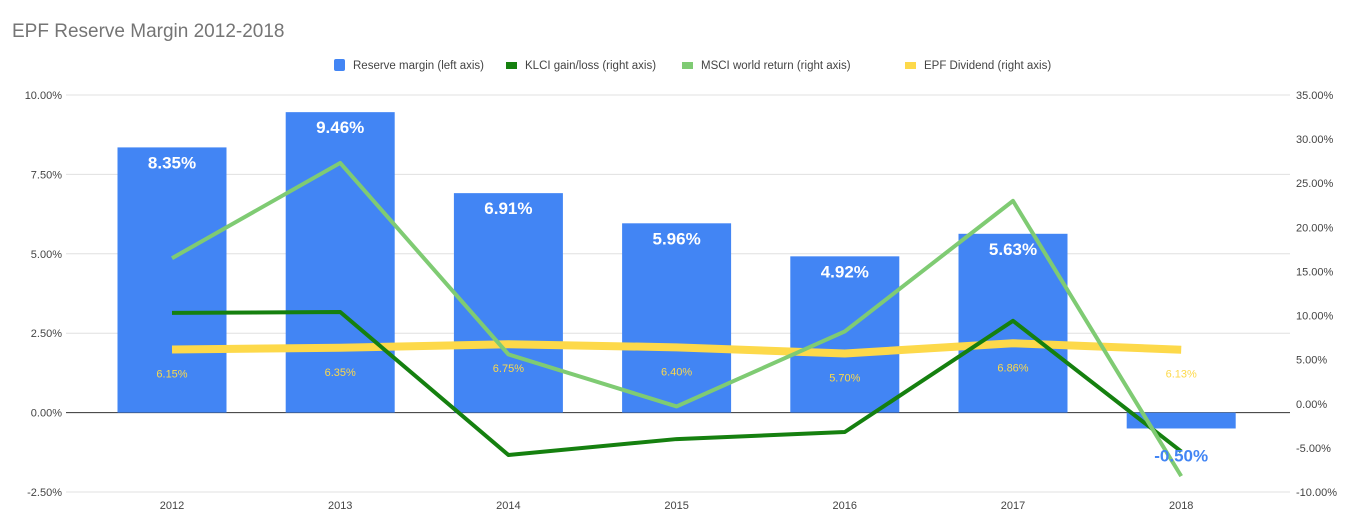  I want to click on right-axis-tick: 35.00%, so click(1315, 96).